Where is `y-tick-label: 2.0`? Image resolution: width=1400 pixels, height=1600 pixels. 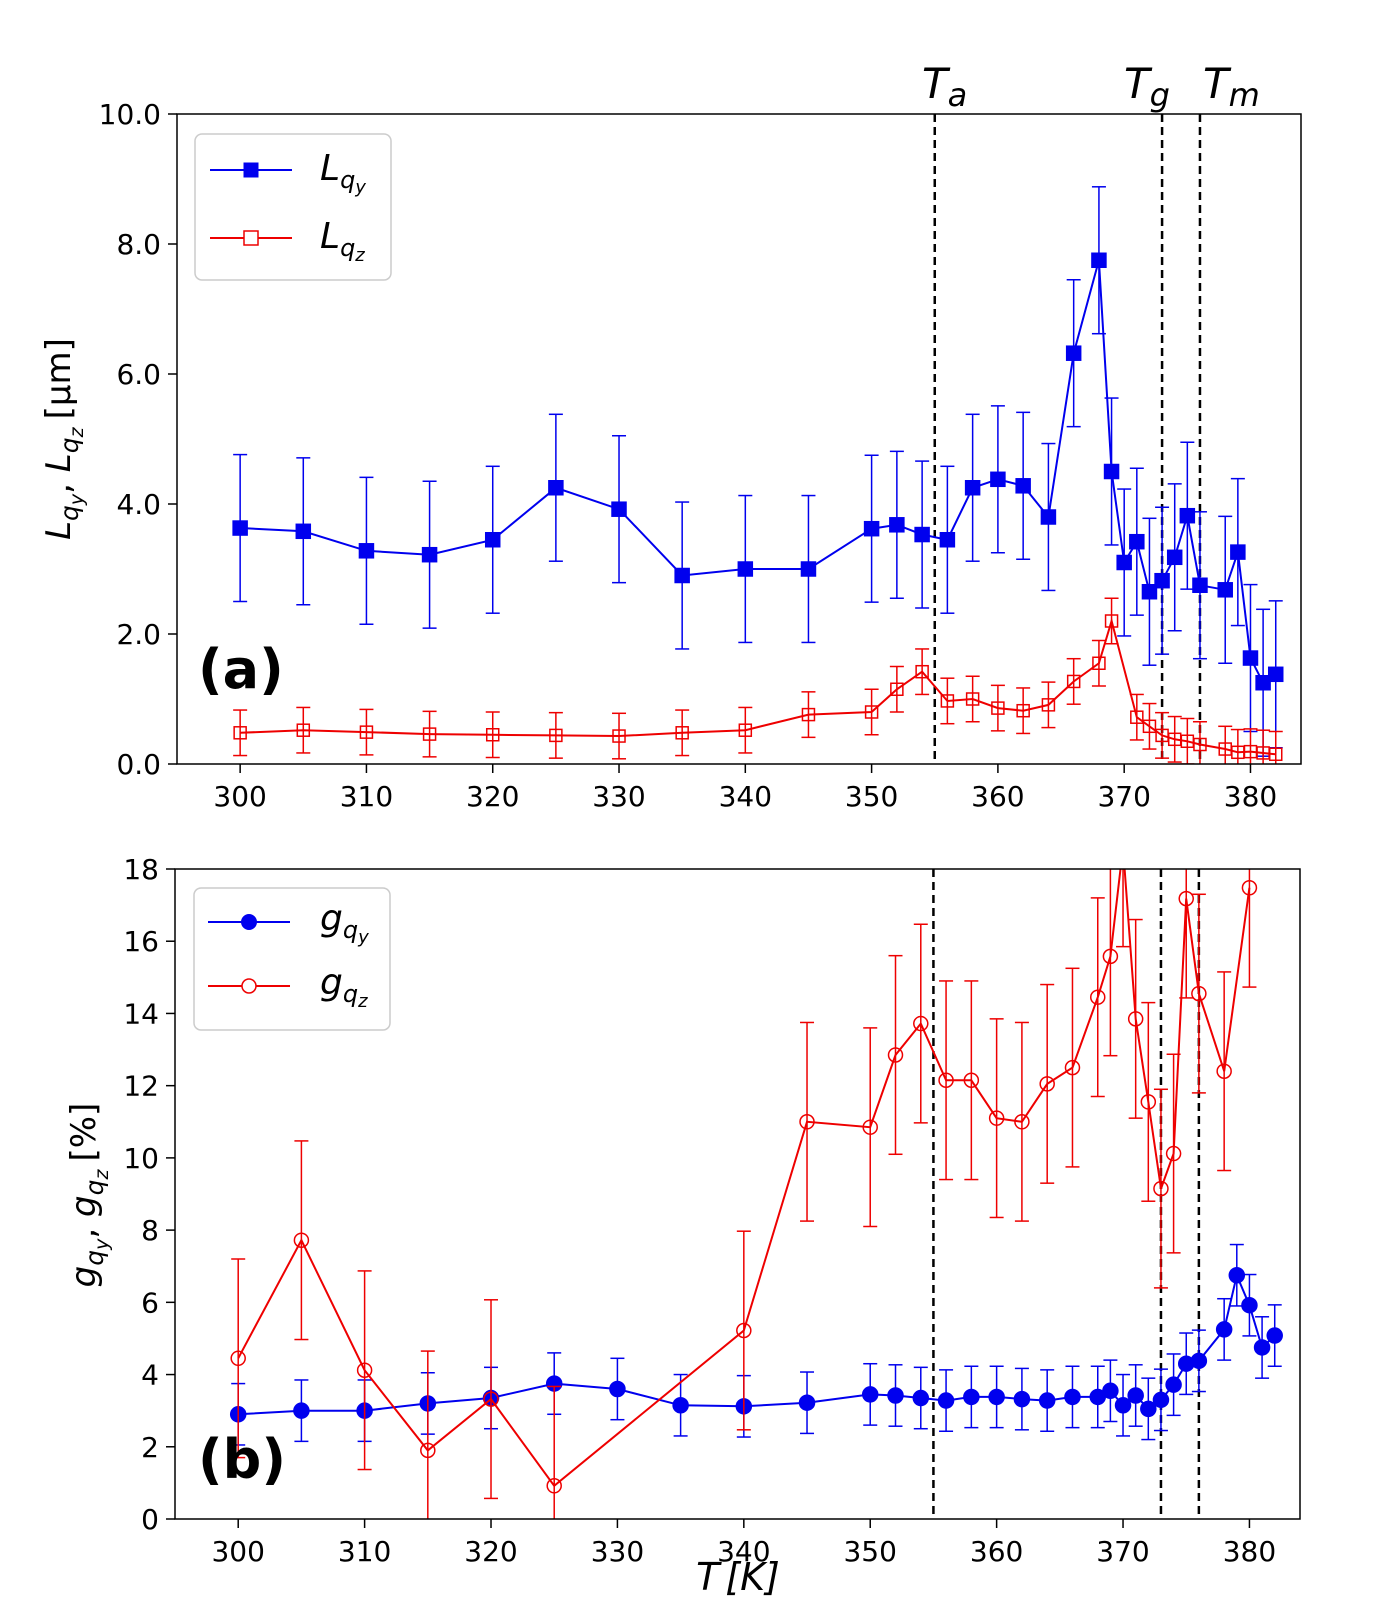 y-tick-label: 2.0 is located at coordinates (138, 634).